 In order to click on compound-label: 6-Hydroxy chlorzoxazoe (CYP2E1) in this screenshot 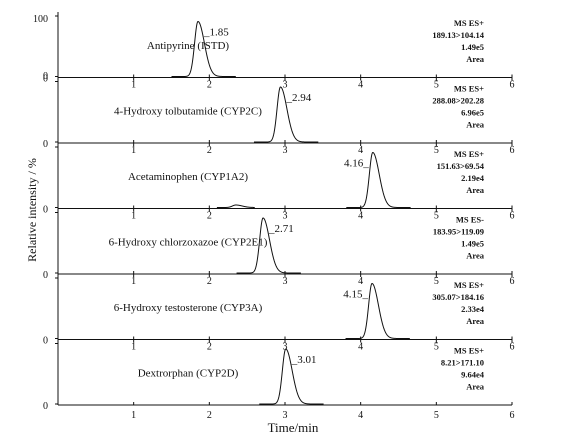, I will do `click(188, 243)`.